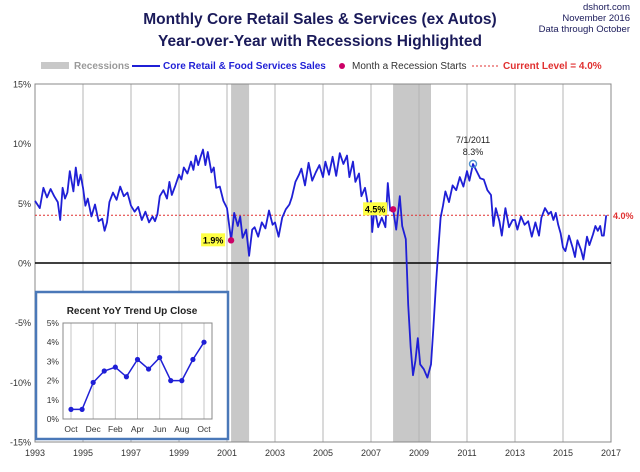  Describe the element at coordinates (53, 371) in the screenshot. I see `inset-y-axis-ticks: 0% 1% 2% 3% 4% 5%` at that location.